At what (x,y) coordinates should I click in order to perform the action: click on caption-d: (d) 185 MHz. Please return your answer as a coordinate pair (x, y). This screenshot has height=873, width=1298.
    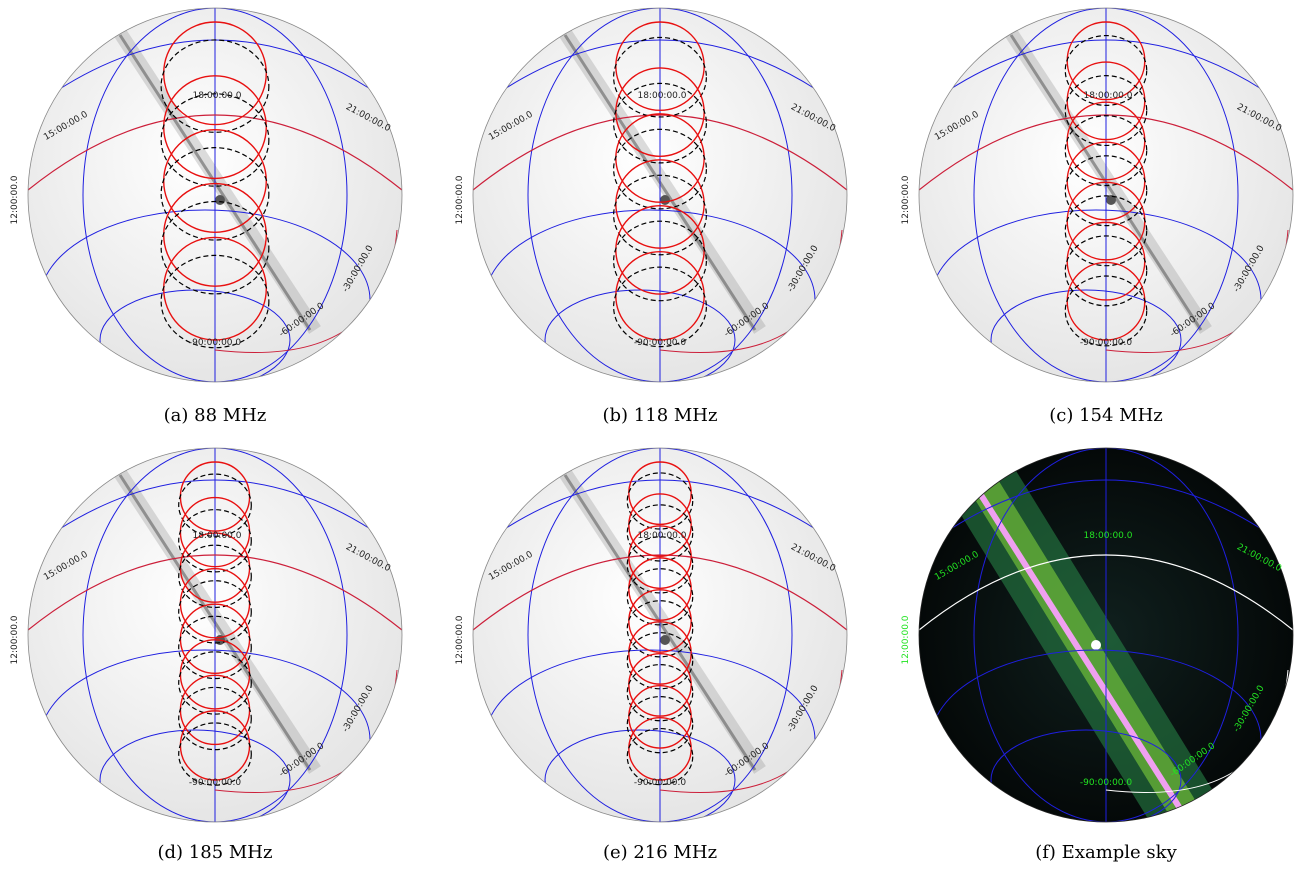
    Looking at the image, I should click on (215, 852).